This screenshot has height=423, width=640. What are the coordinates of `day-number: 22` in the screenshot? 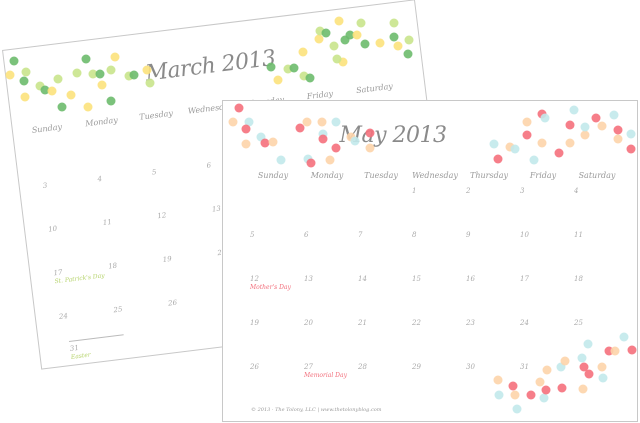 It's located at (416, 323).